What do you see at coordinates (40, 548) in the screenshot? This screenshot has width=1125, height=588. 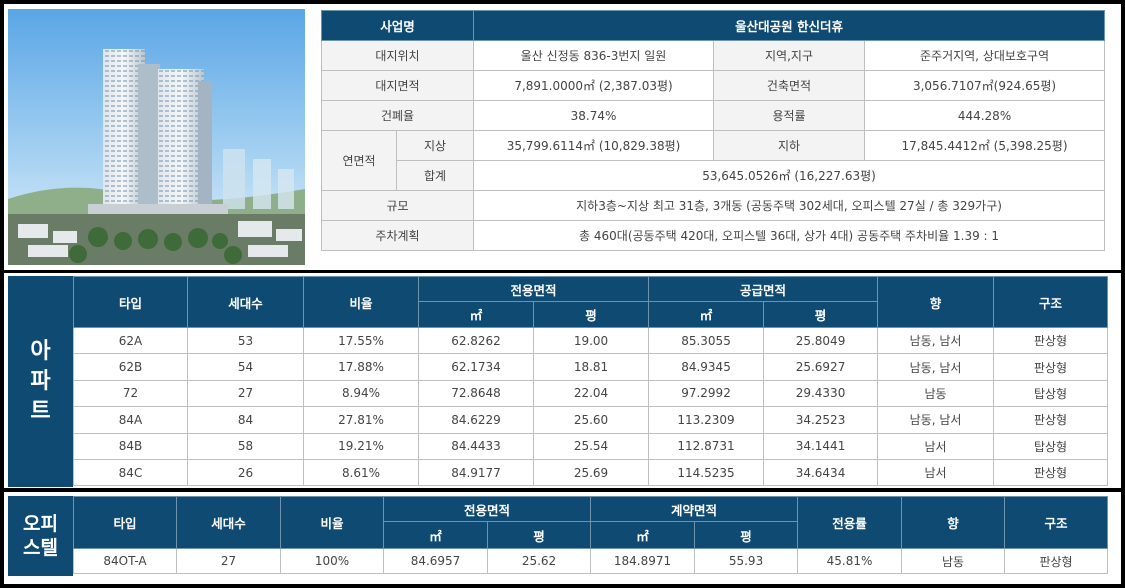 I see `officetel-label-line: 스텔` at bounding box center [40, 548].